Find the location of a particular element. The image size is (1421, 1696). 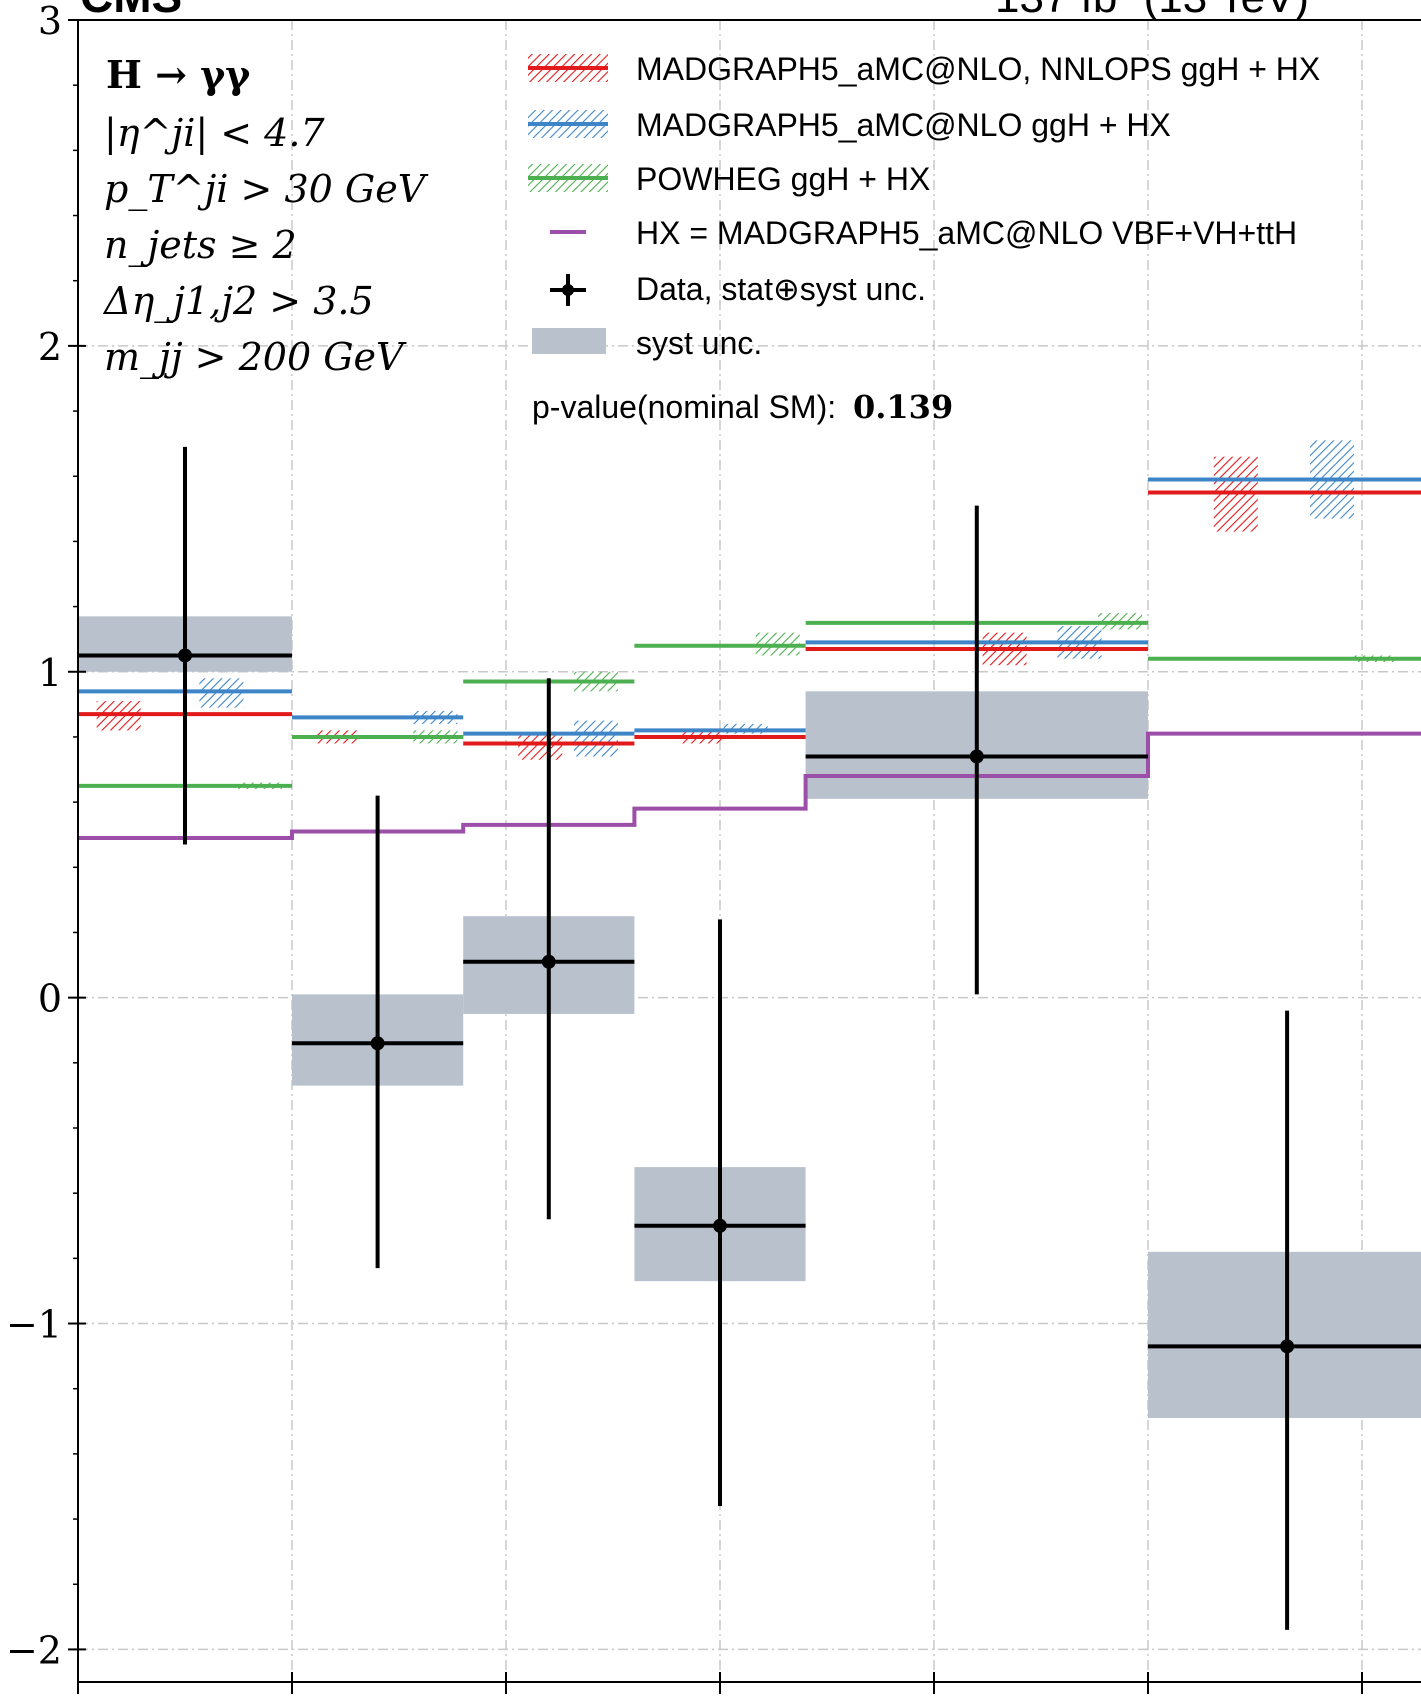

legend-label-syst: syst unc. is located at coordinates (699, 343).